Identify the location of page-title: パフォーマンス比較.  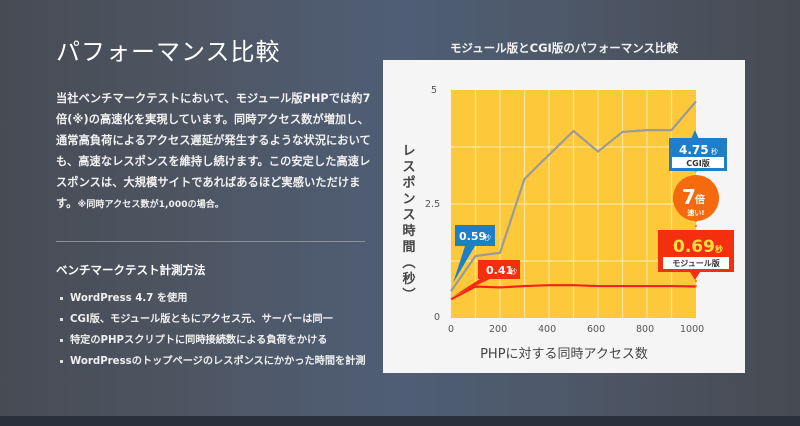
(168, 52).